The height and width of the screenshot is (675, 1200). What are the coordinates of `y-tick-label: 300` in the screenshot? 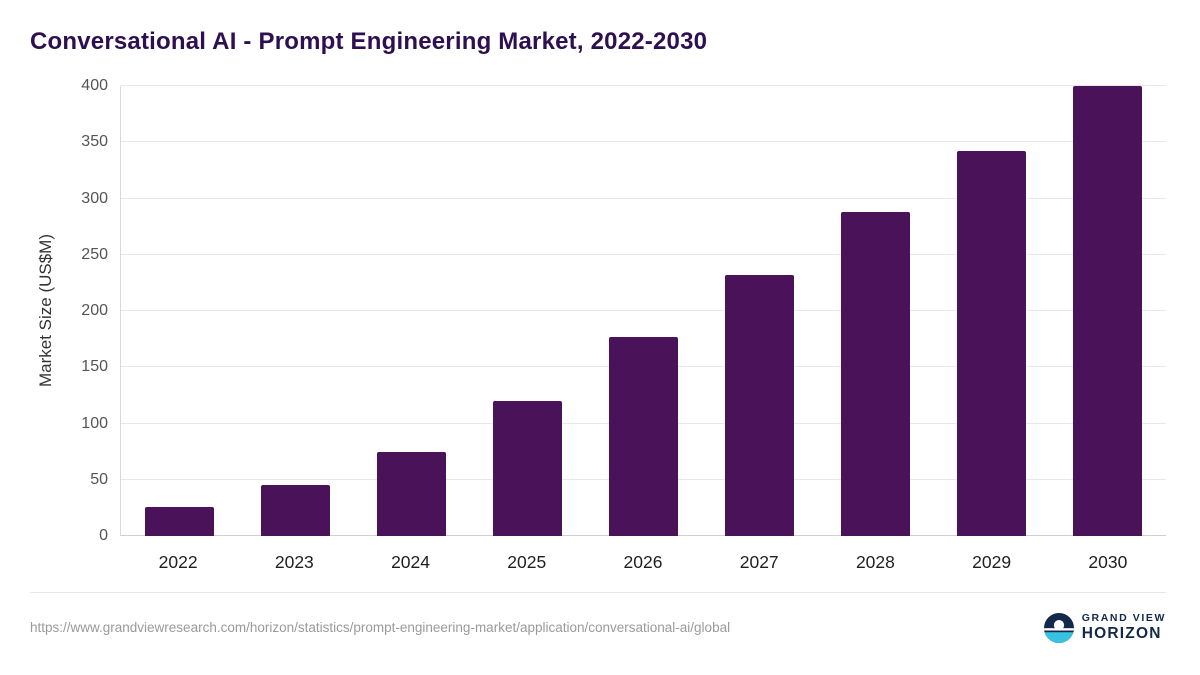 It's located at (94, 198).